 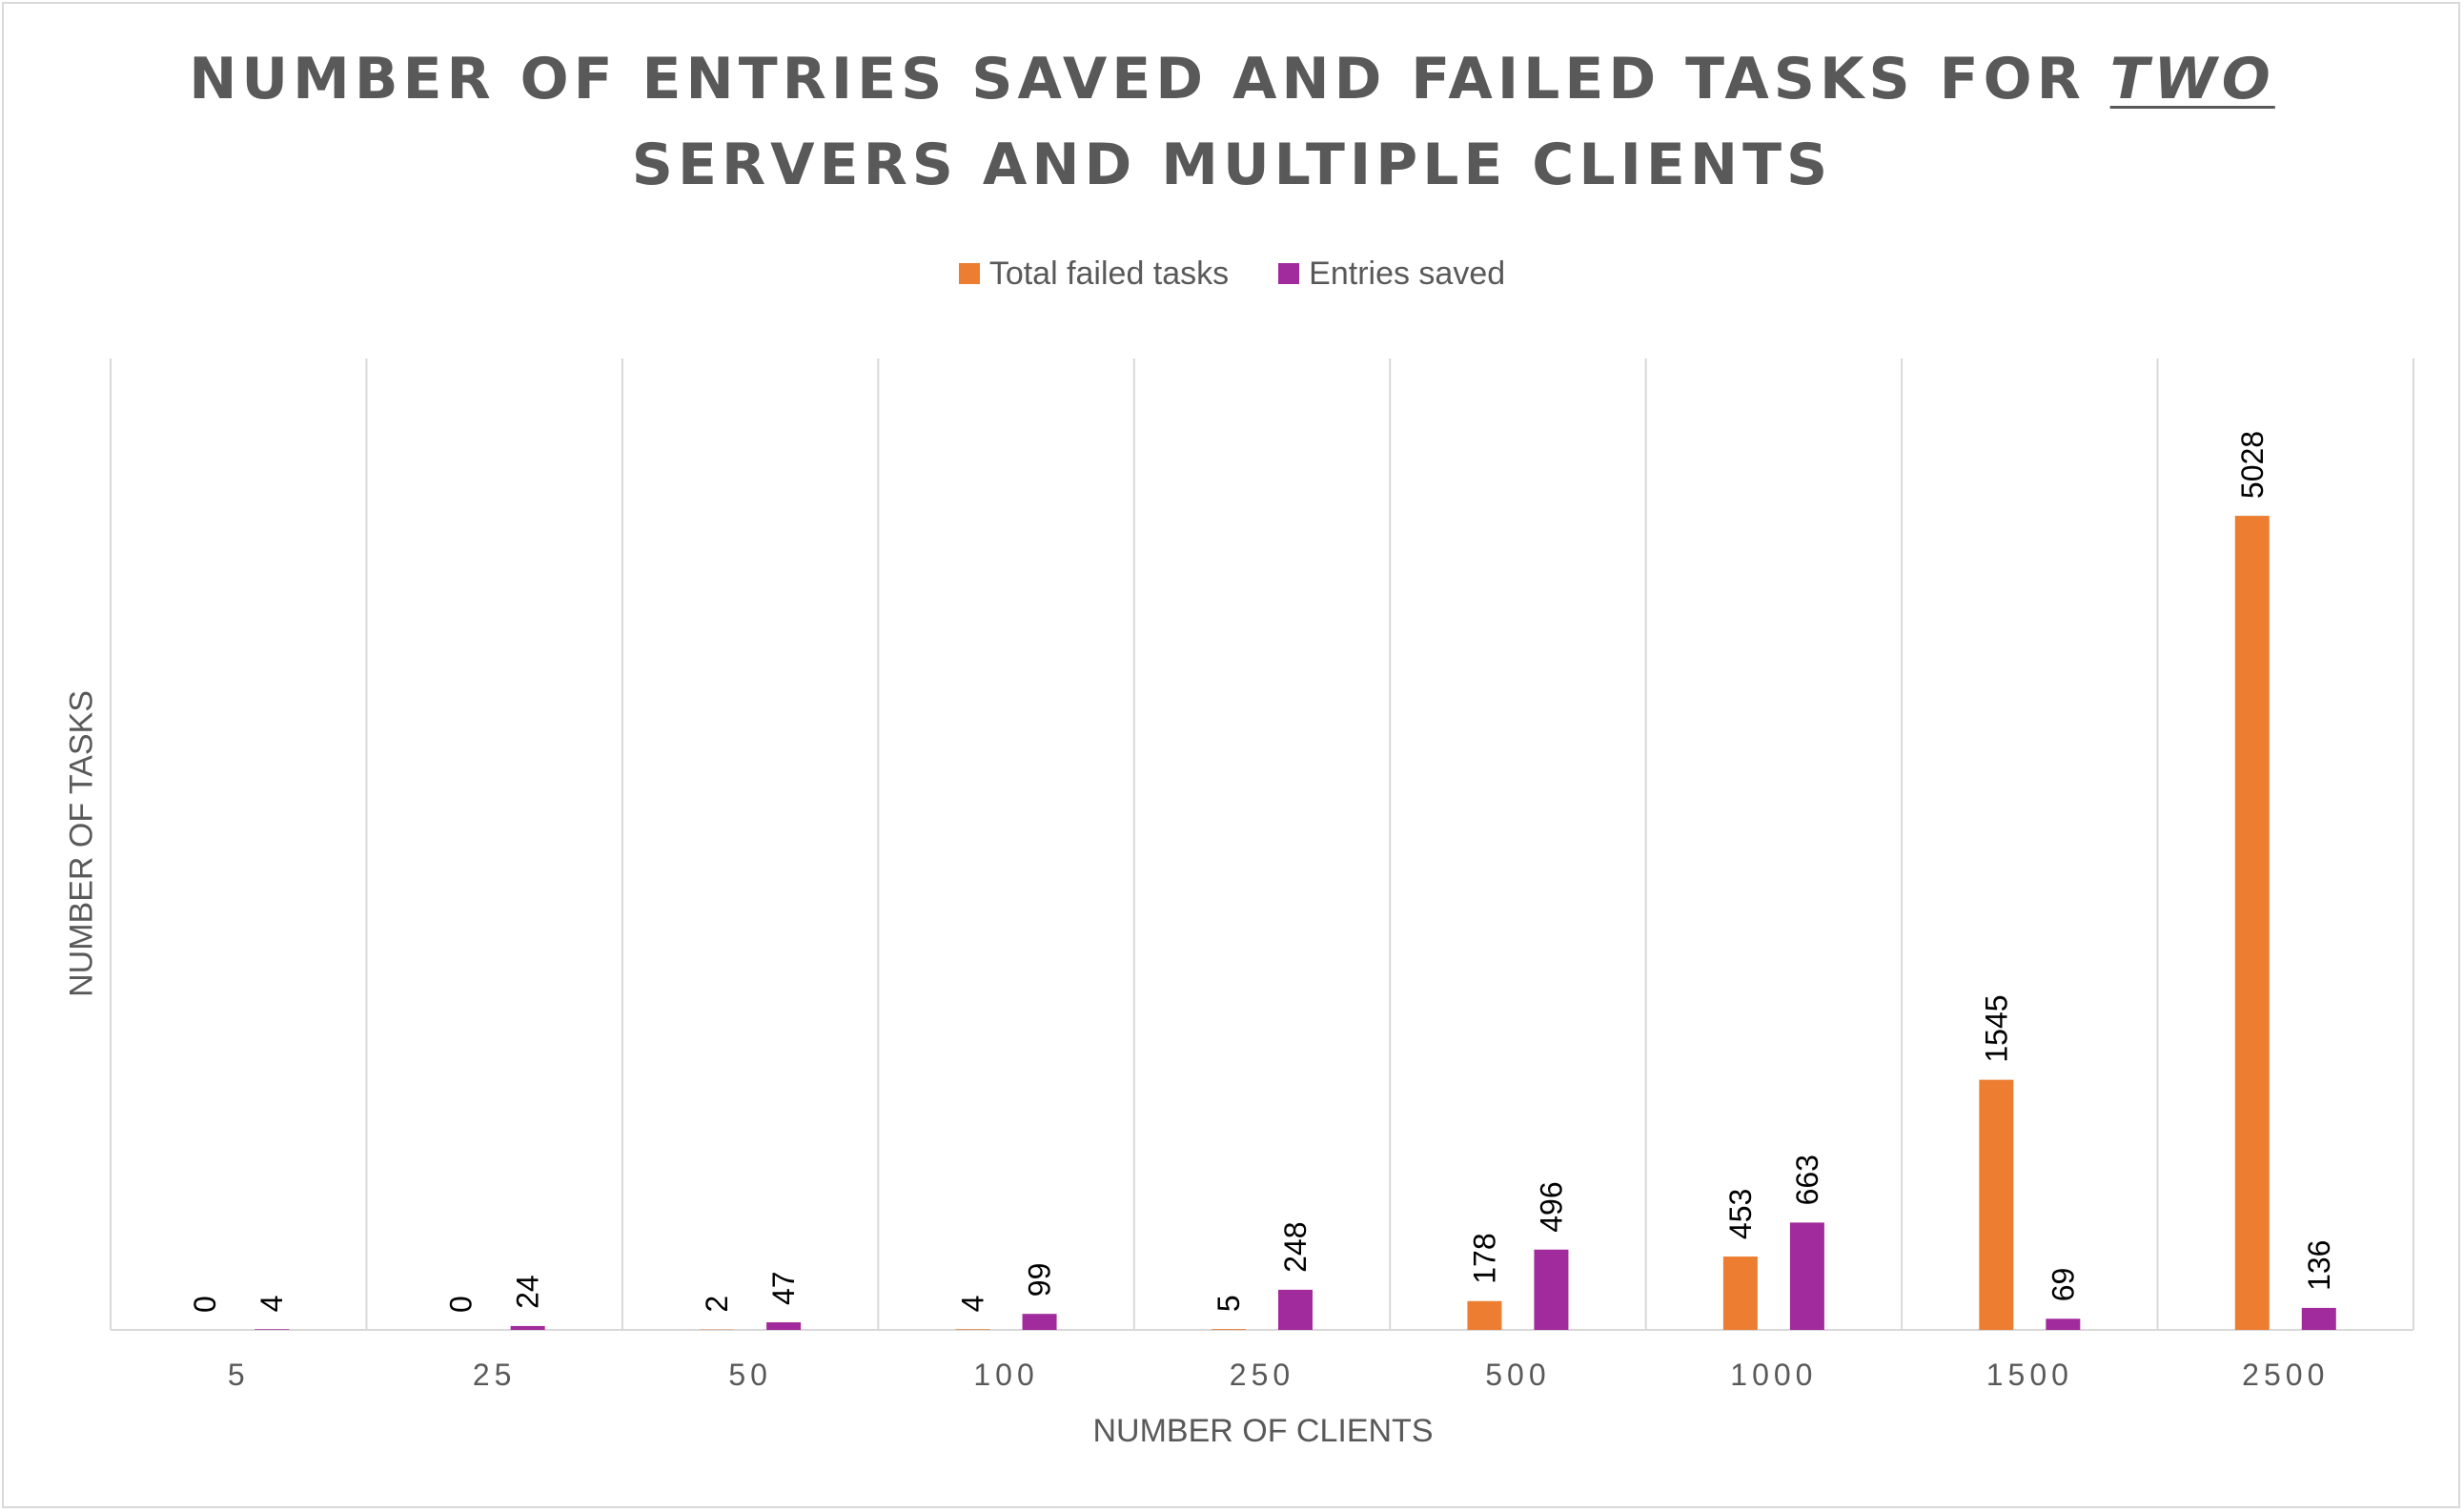 I want to click on data-label-saved: 24, so click(x=528, y=1292).